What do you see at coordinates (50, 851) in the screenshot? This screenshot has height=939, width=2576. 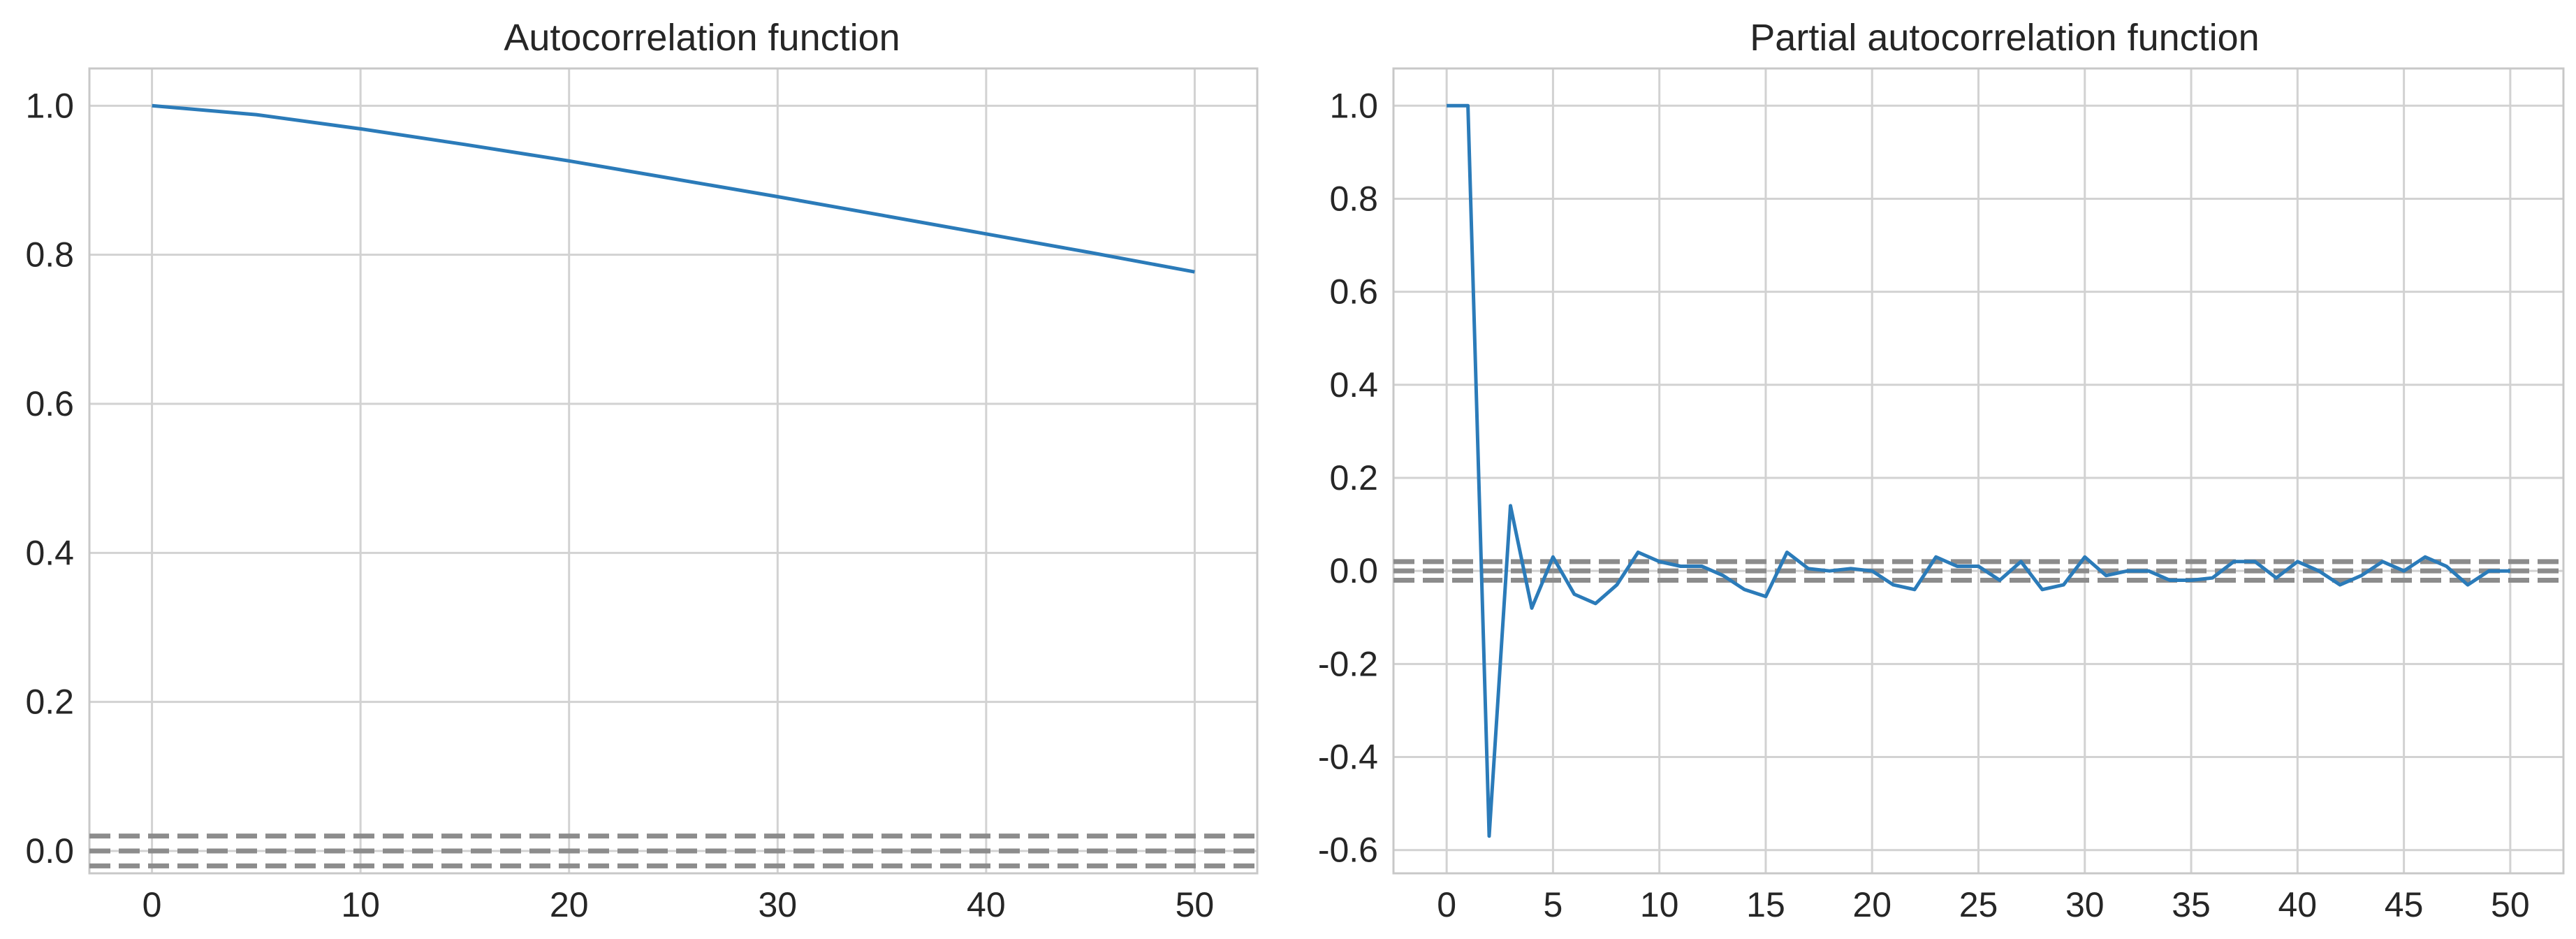 I see `acf-y-tick-label: 0.0` at bounding box center [50, 851].